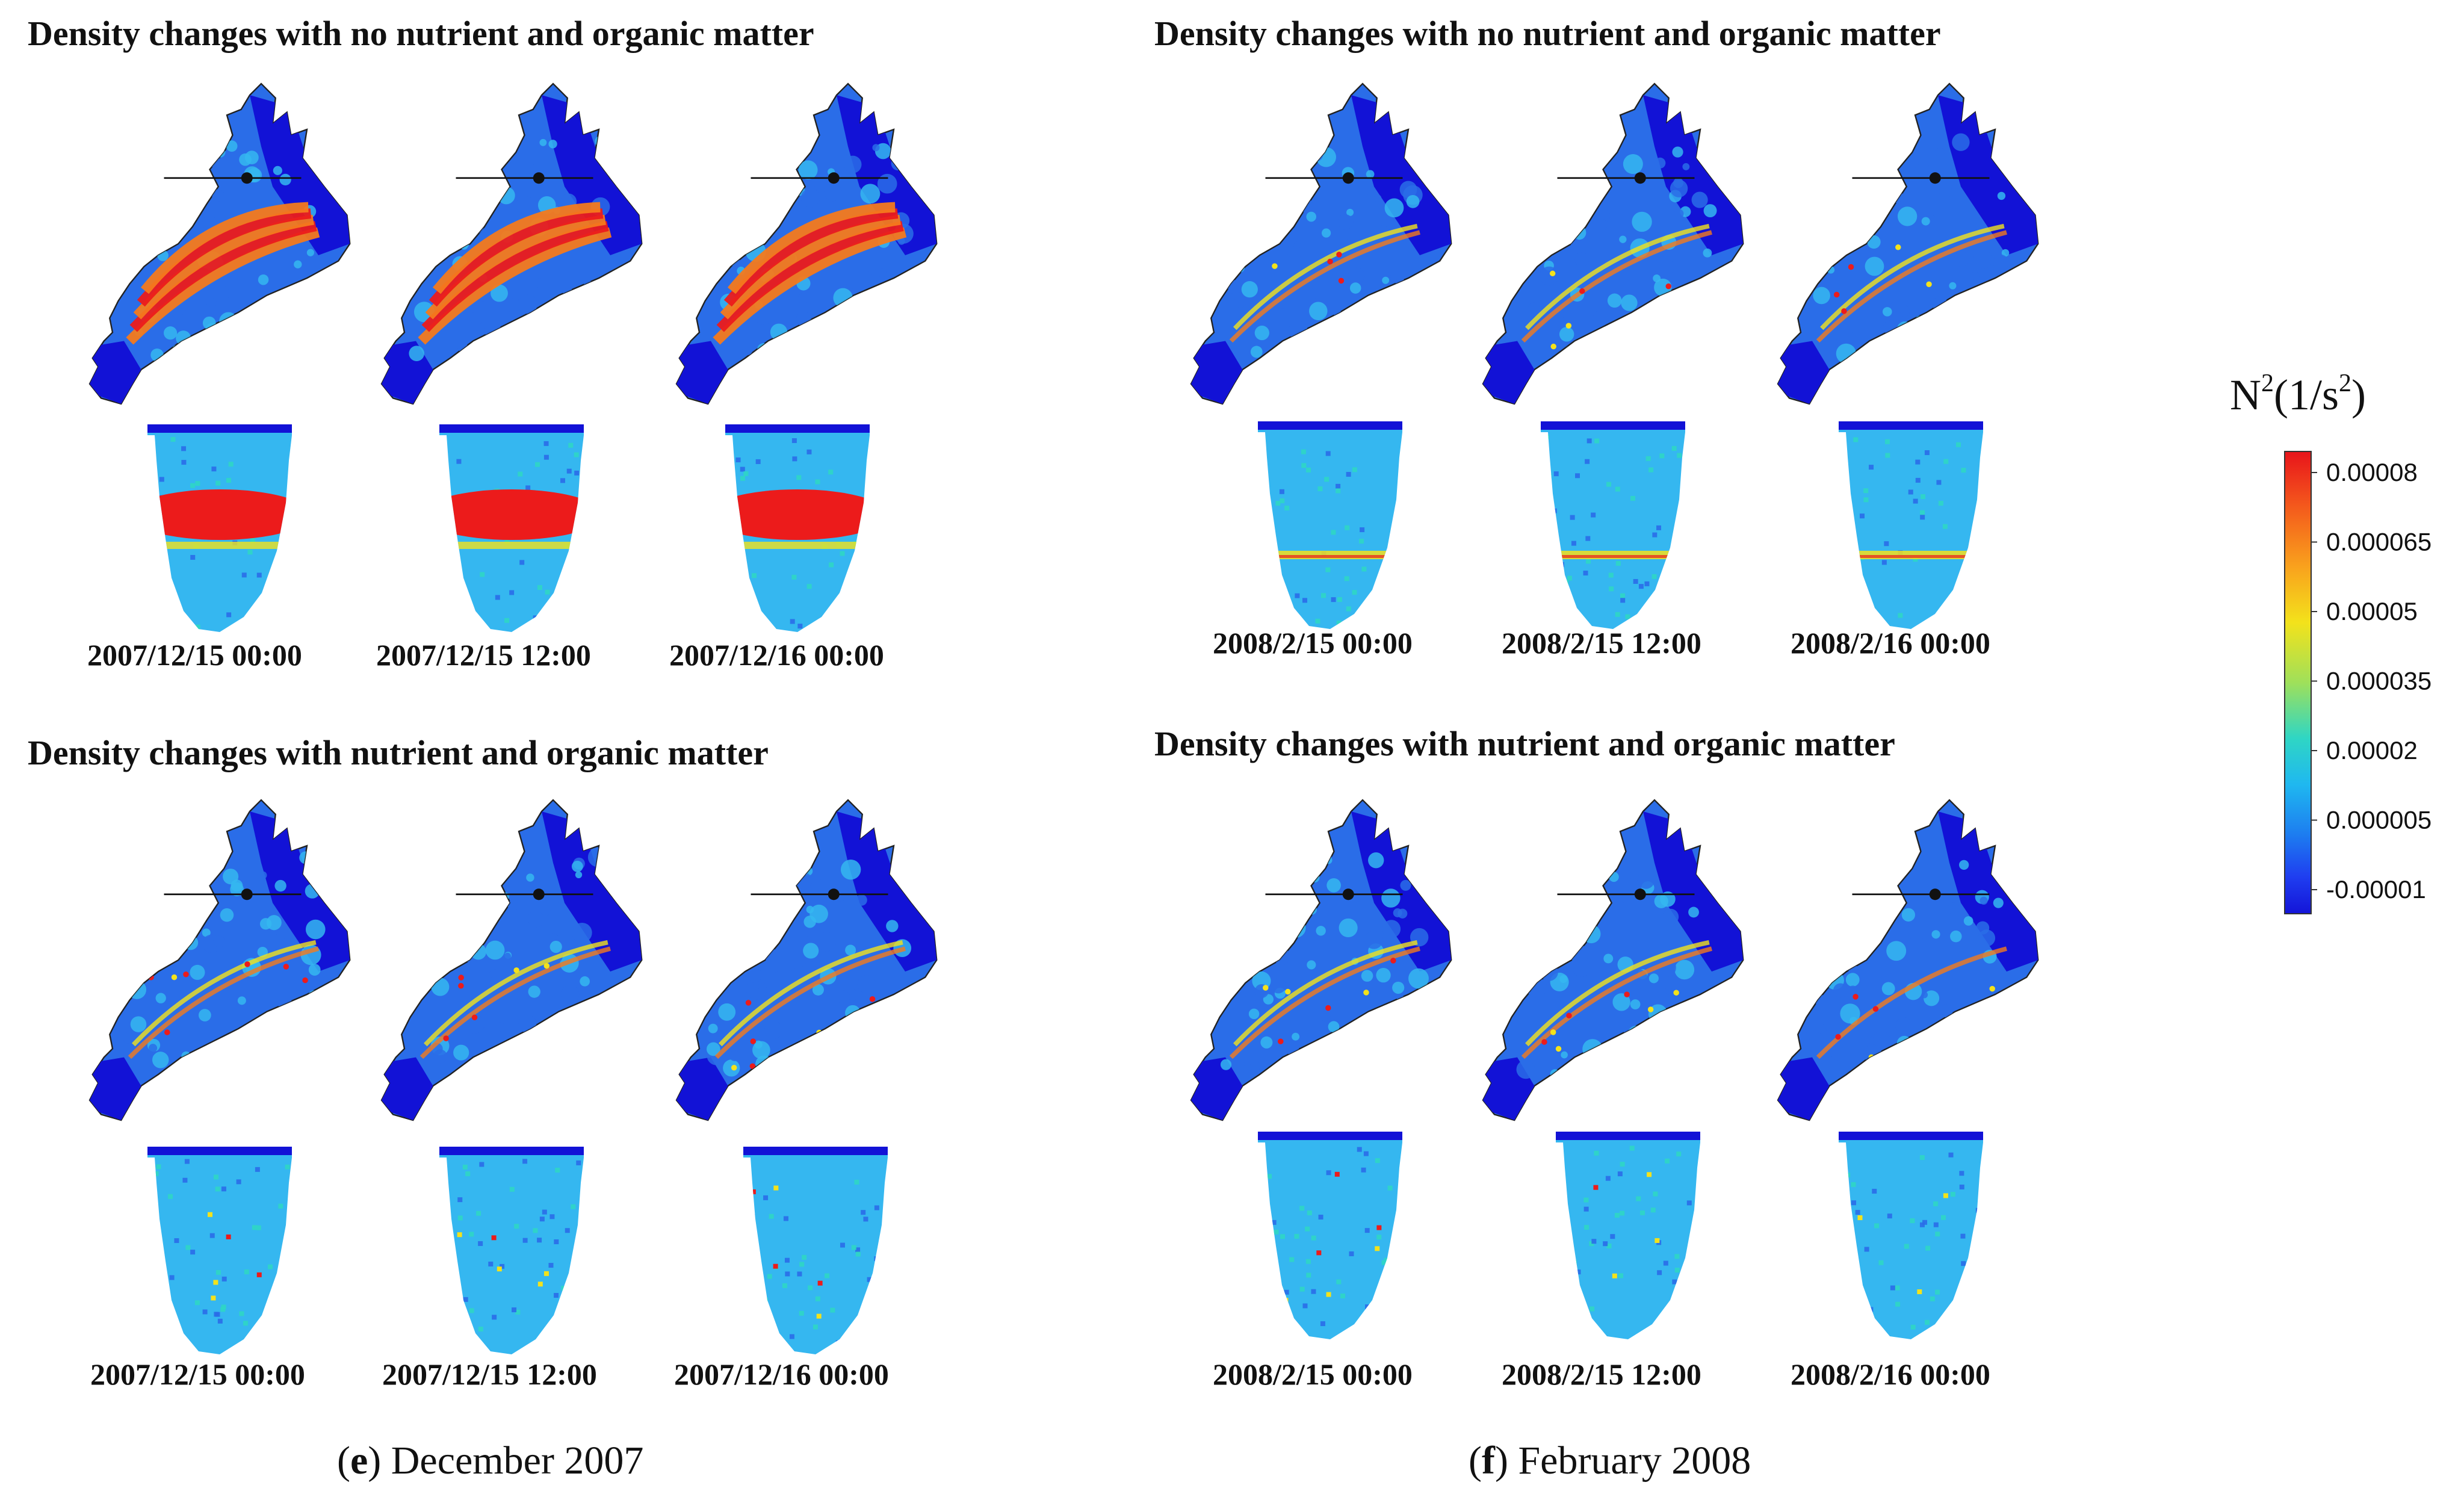  Describe the element at coordinates (2298, 682) in the screenshot. I see `colorbar-gradient` at that location.